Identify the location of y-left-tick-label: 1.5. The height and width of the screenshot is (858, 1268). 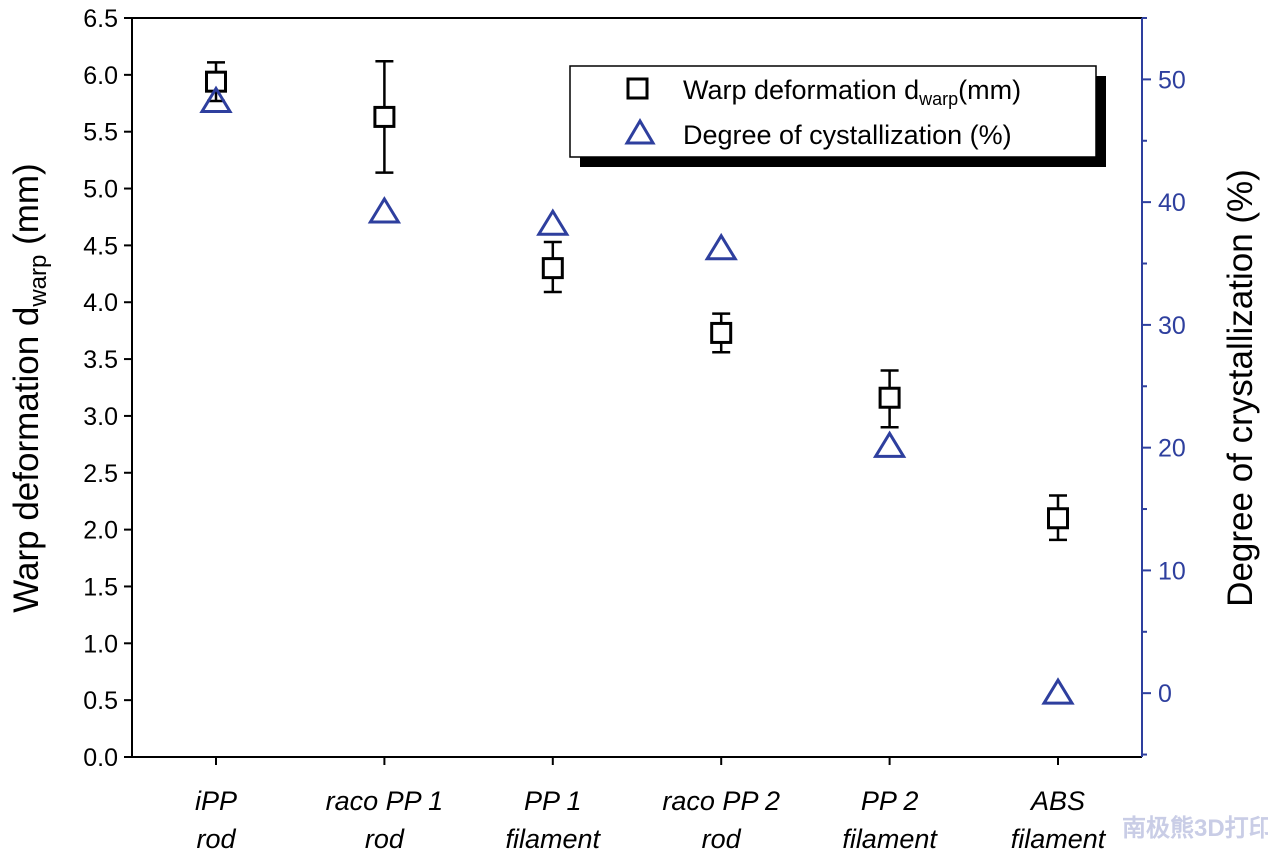
(100, 587).